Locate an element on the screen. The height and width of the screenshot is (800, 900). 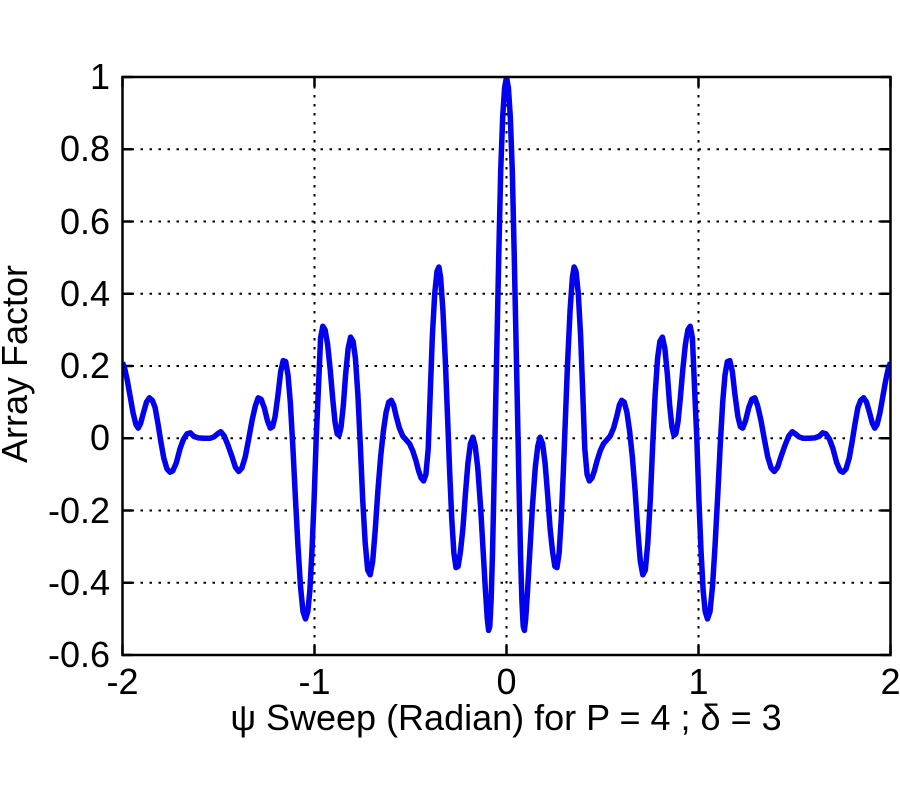
y-tick-label: -0.6 is located at coordinates (78, 654).